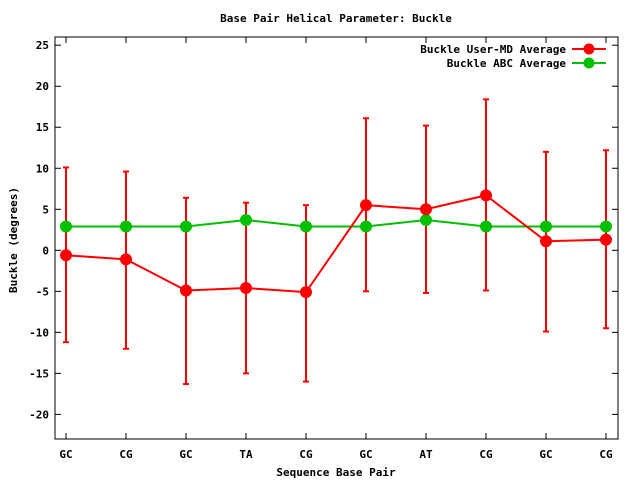  Describe the element at coordinates (39, 332) in the screenshot. I see `y-tick-label: -10` at that location.